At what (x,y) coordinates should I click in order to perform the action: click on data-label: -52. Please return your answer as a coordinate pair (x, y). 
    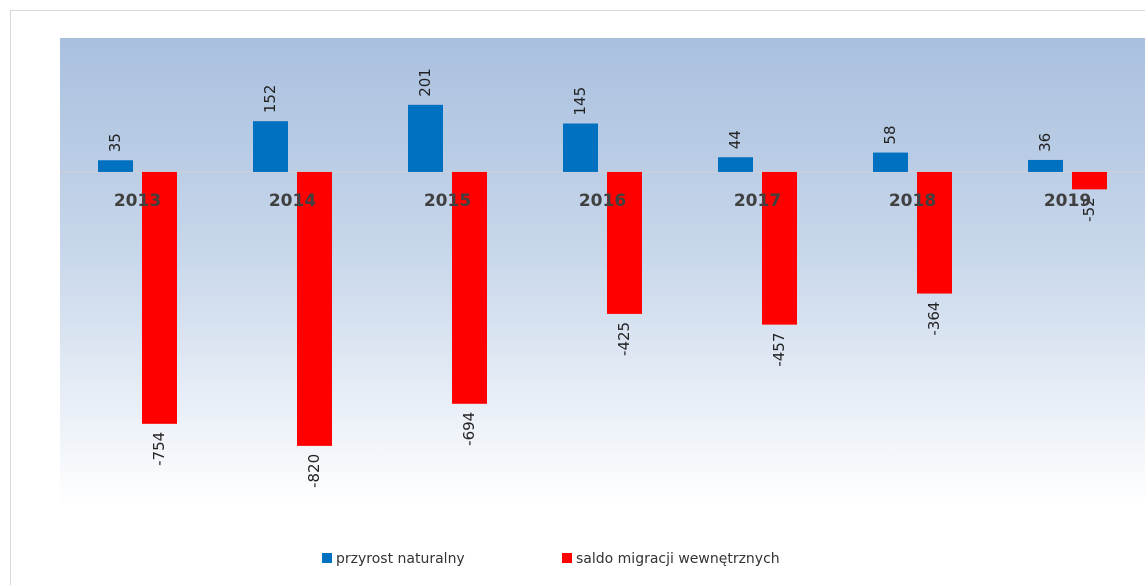
    Looking at the image, I should click on (1089, 209).